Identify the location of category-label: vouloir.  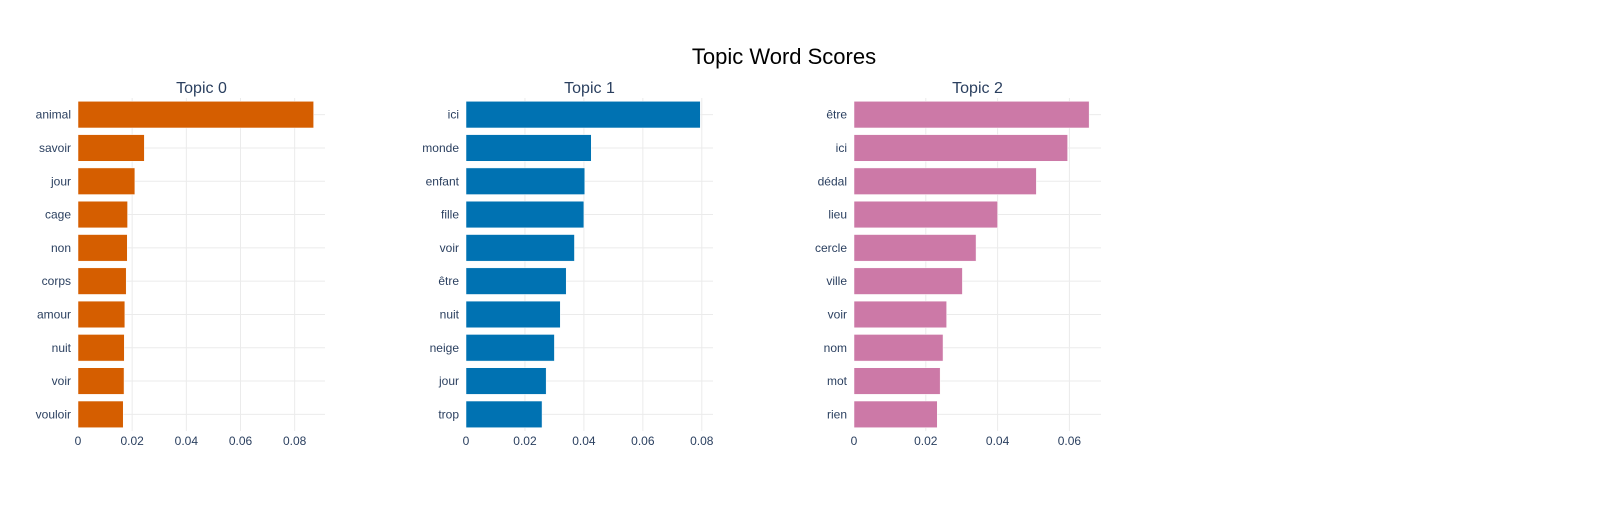
(53, 414).